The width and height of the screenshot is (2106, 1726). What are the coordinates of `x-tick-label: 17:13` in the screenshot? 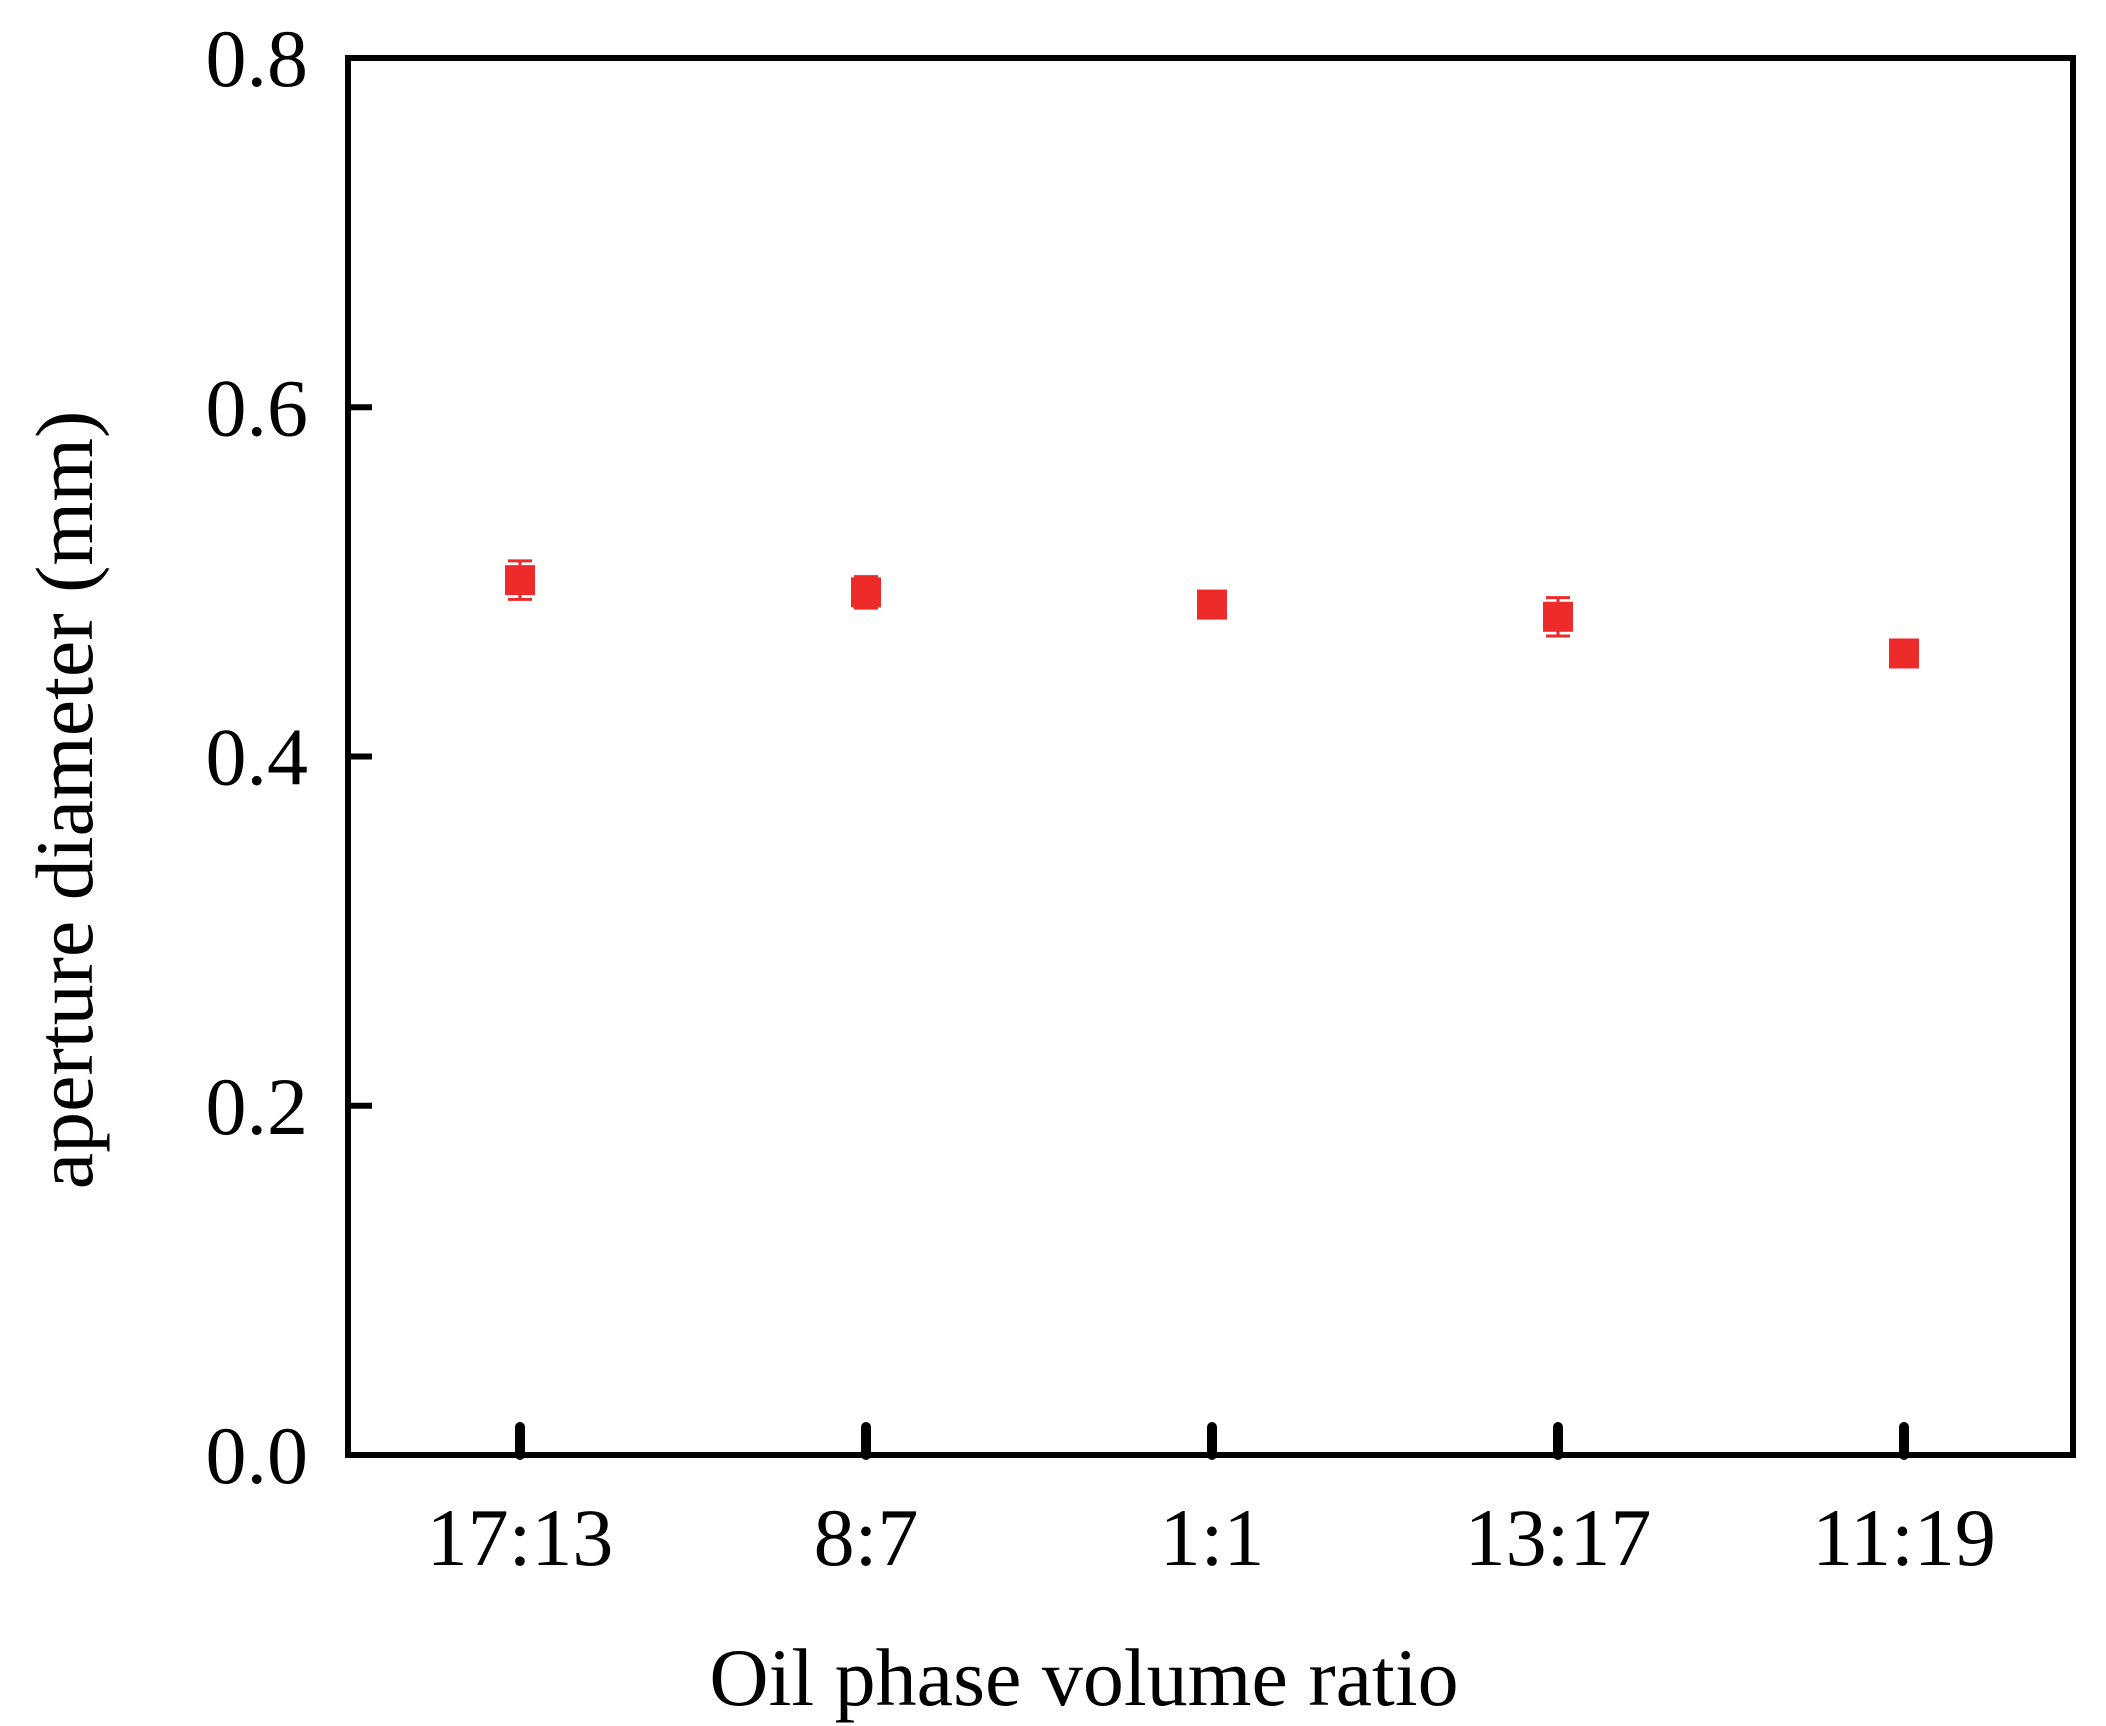 It's located at (520, 1537).